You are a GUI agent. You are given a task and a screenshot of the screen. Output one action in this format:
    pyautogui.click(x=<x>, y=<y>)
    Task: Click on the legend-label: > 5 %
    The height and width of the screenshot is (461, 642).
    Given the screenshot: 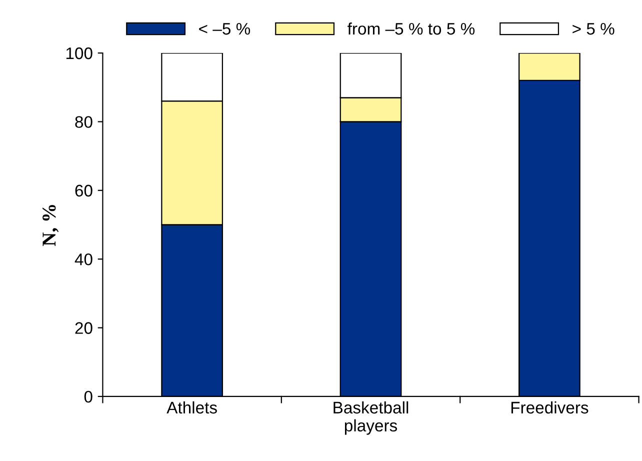 What is the action you would take?
    pyautogui.click(x=593, y=28)
    